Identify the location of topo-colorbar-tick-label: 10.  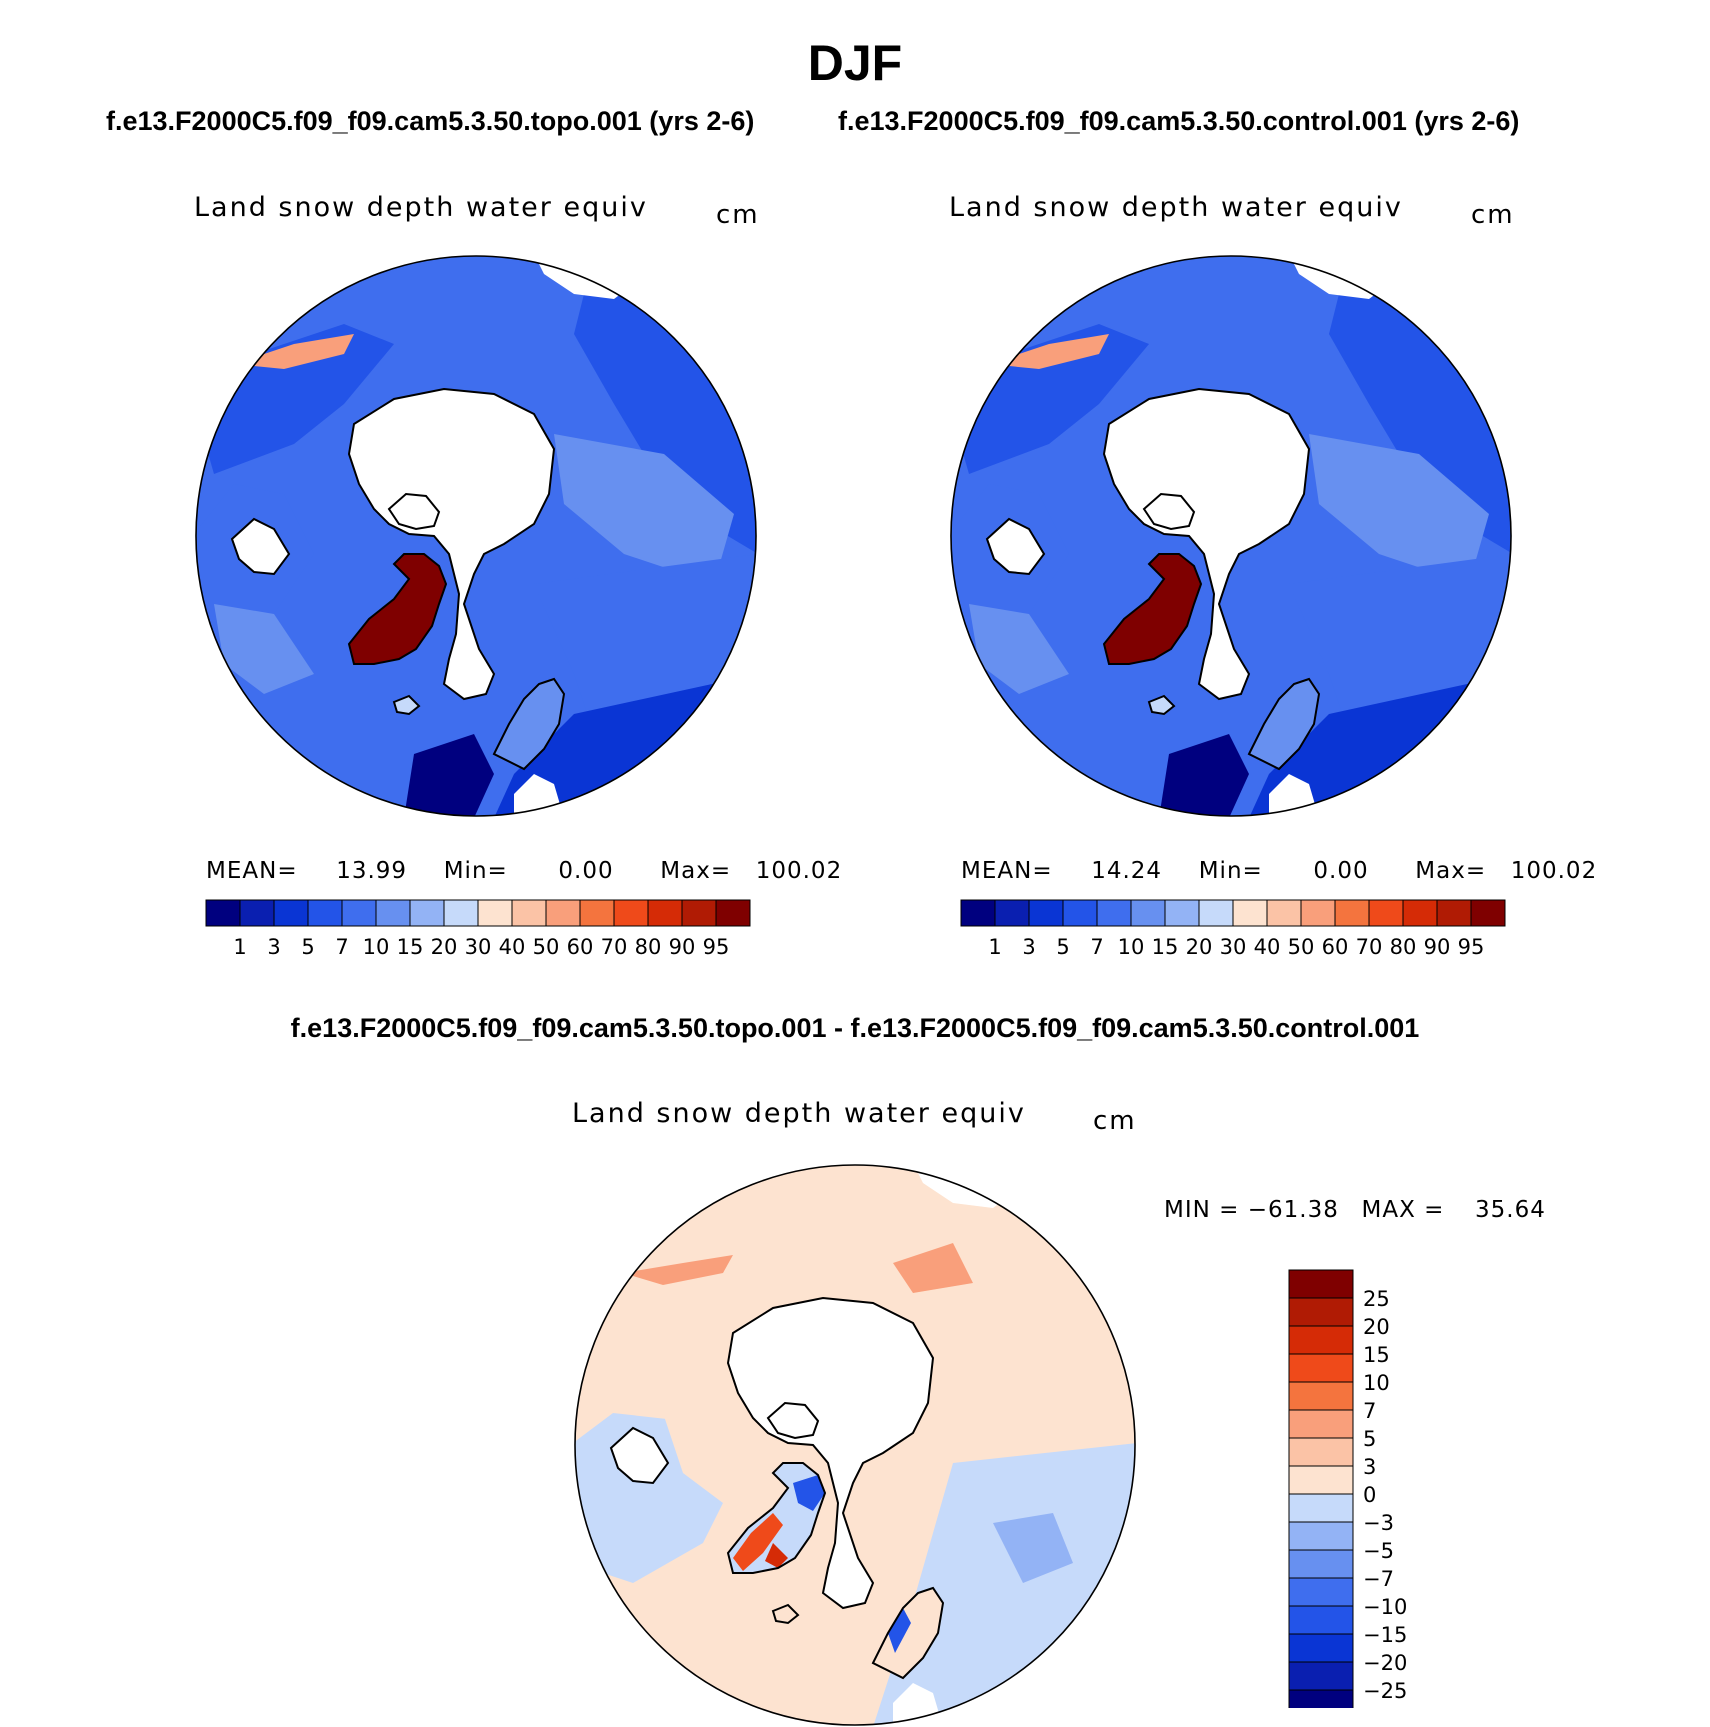
(376, 947).